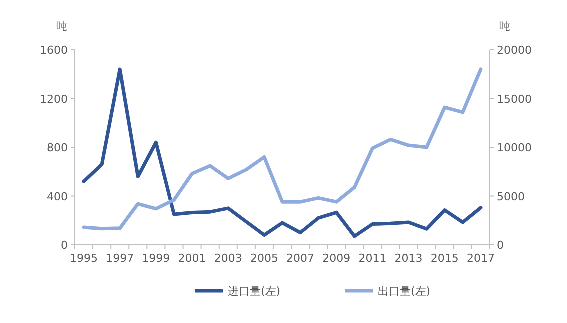 Image resolution: width=567 pixels, height=323 pixels. Describe the element at coordinates (54, 99) in the screenshot. I see `y-tick-label: 1200` at that location.